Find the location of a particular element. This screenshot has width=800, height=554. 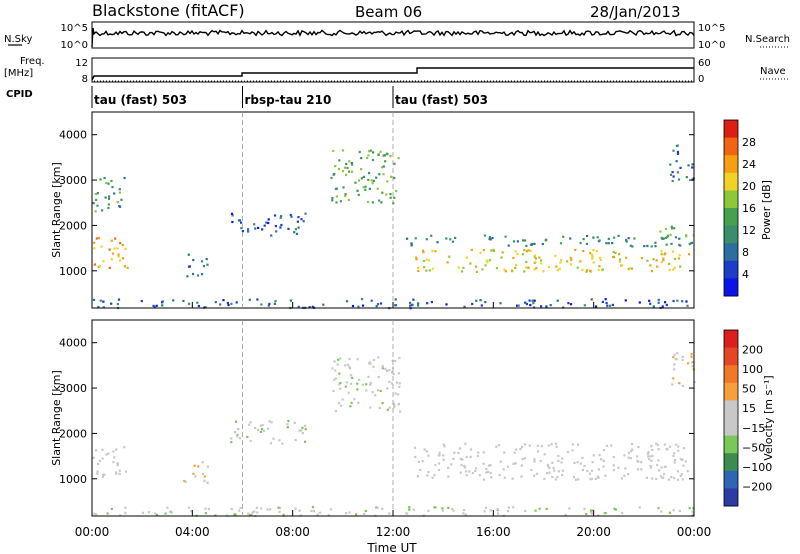

nave-label: Nave is located at coordinates (773, 71).